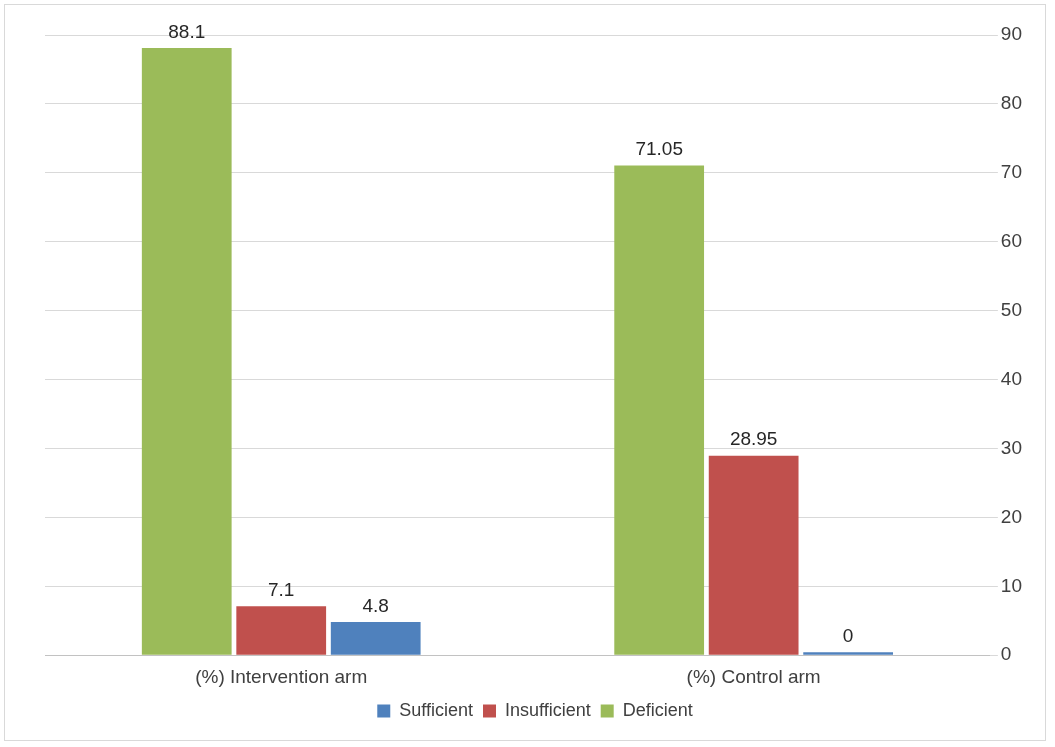 This screenshot has height=747, width=1055. I want to click on data-label: 4.8, so click(375, 605).